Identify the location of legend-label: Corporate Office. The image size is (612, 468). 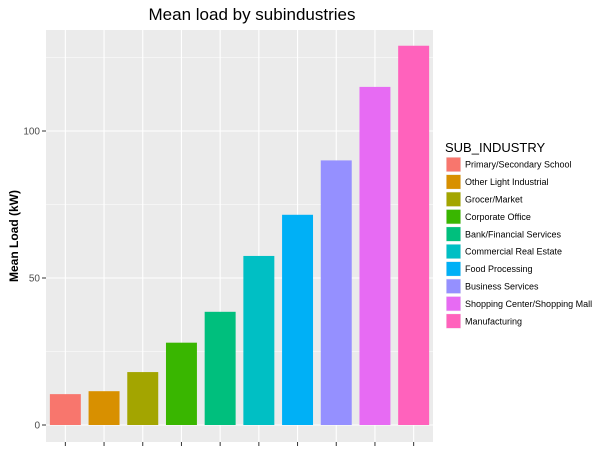
(498, 217).